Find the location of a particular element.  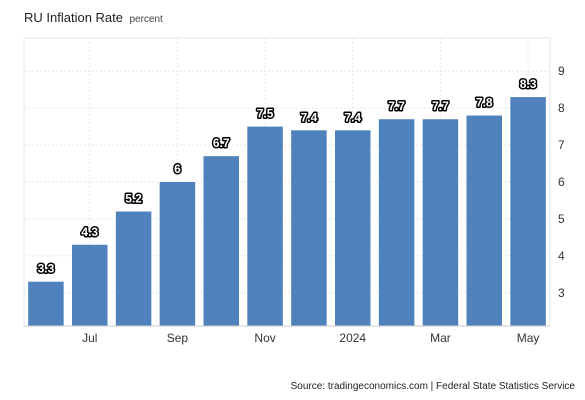

chart-title: RU Inflation Rate is located at coordinates (73, 17).